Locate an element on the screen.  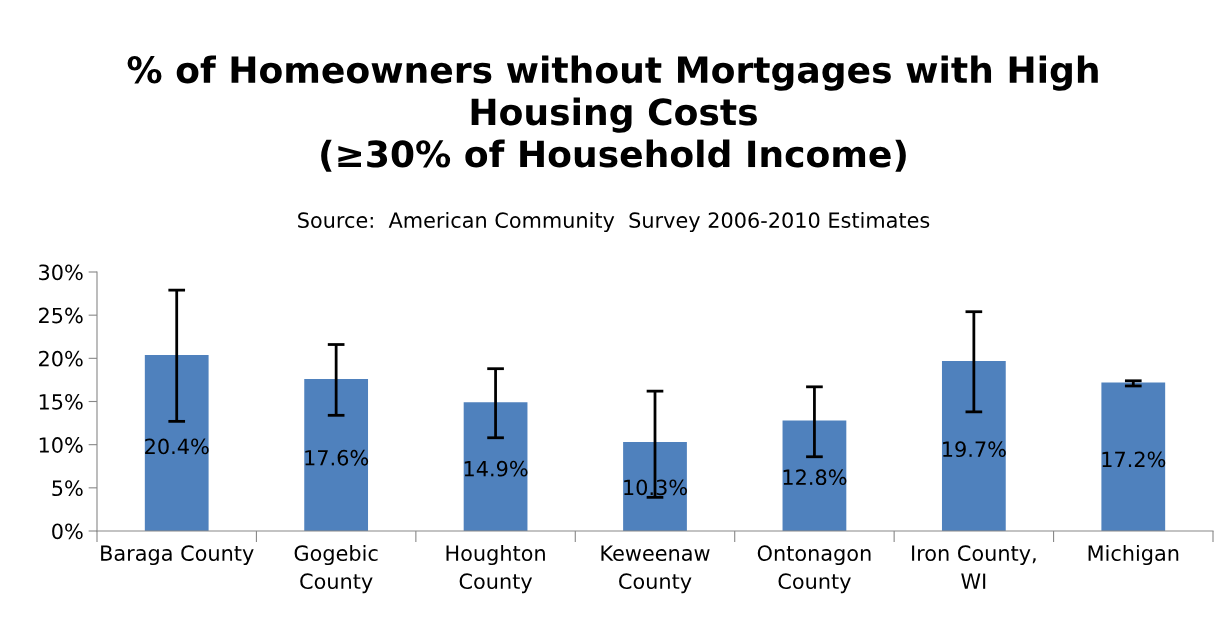
y-tick-label: 25% is located at coordinates (61, 315).